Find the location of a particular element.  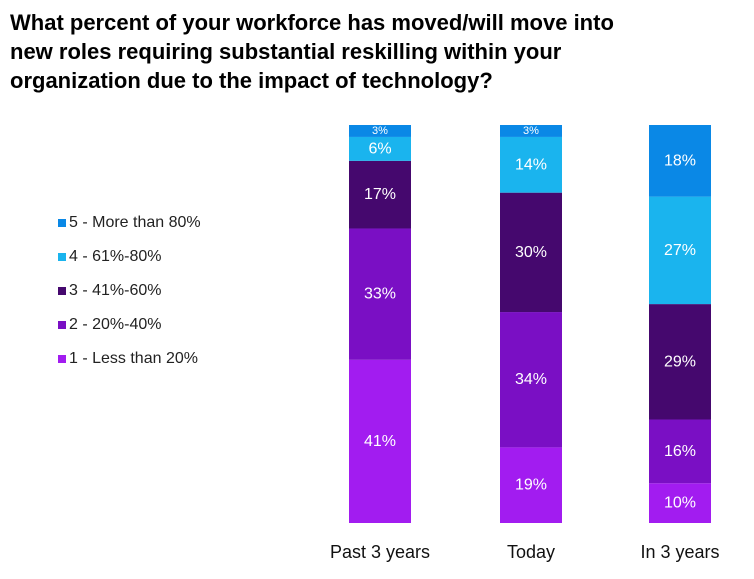

legend-label: 3 - 41%-60% is located at coordinates (115, 290).